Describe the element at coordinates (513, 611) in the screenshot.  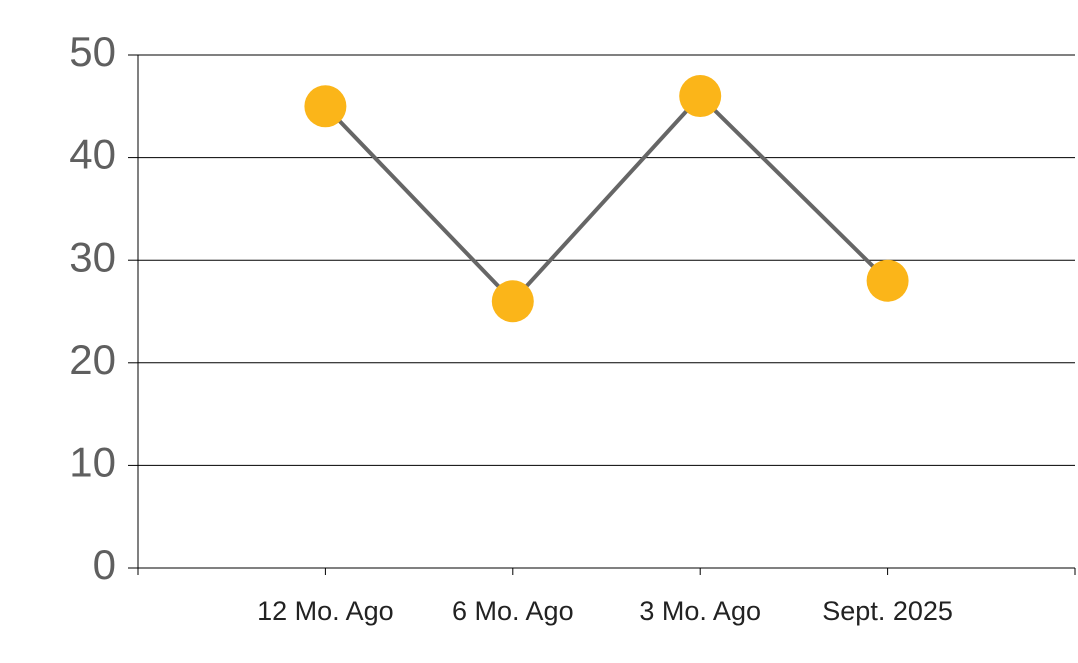
I see `x-tick-label: 6 Mo. Ago` at that location.